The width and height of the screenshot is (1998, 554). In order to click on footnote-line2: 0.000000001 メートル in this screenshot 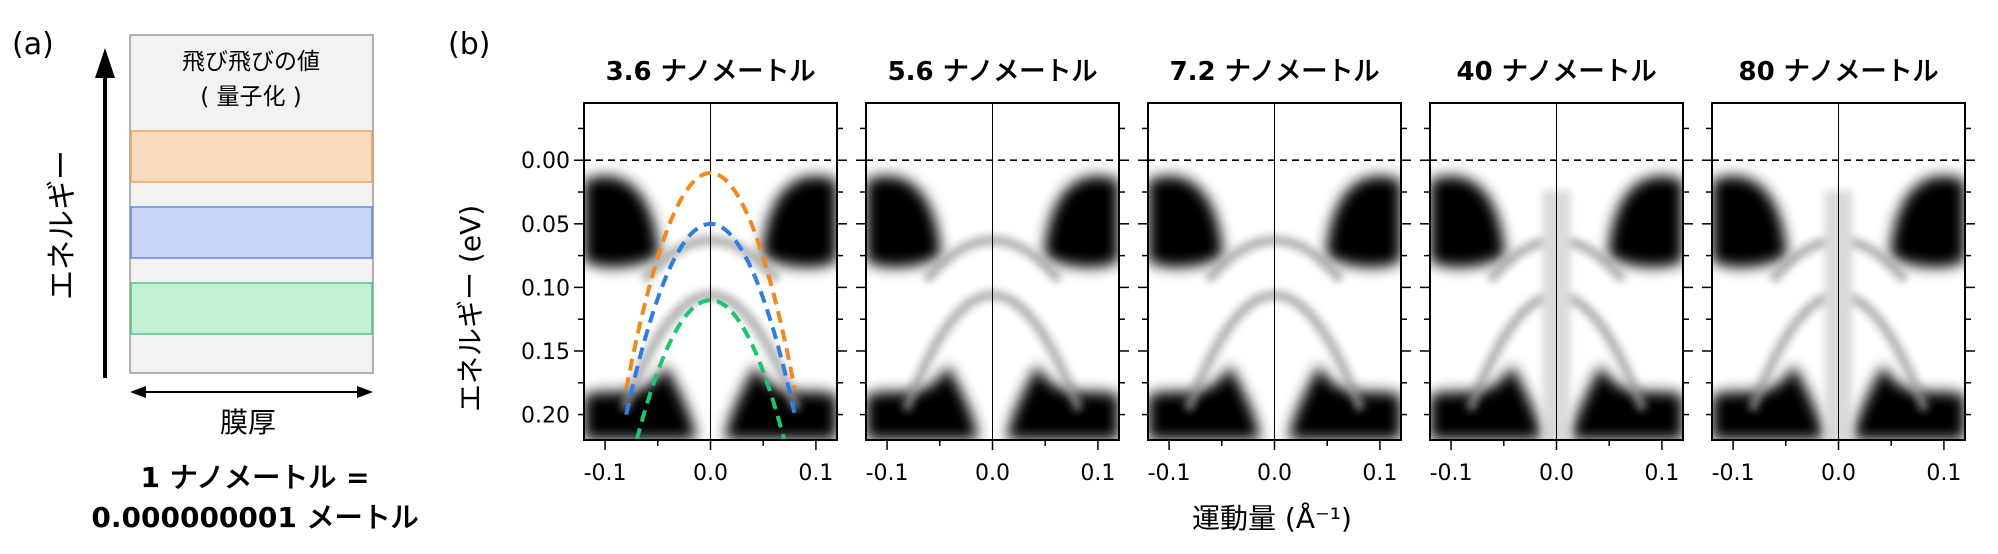, I will do `click(254, 517)`.